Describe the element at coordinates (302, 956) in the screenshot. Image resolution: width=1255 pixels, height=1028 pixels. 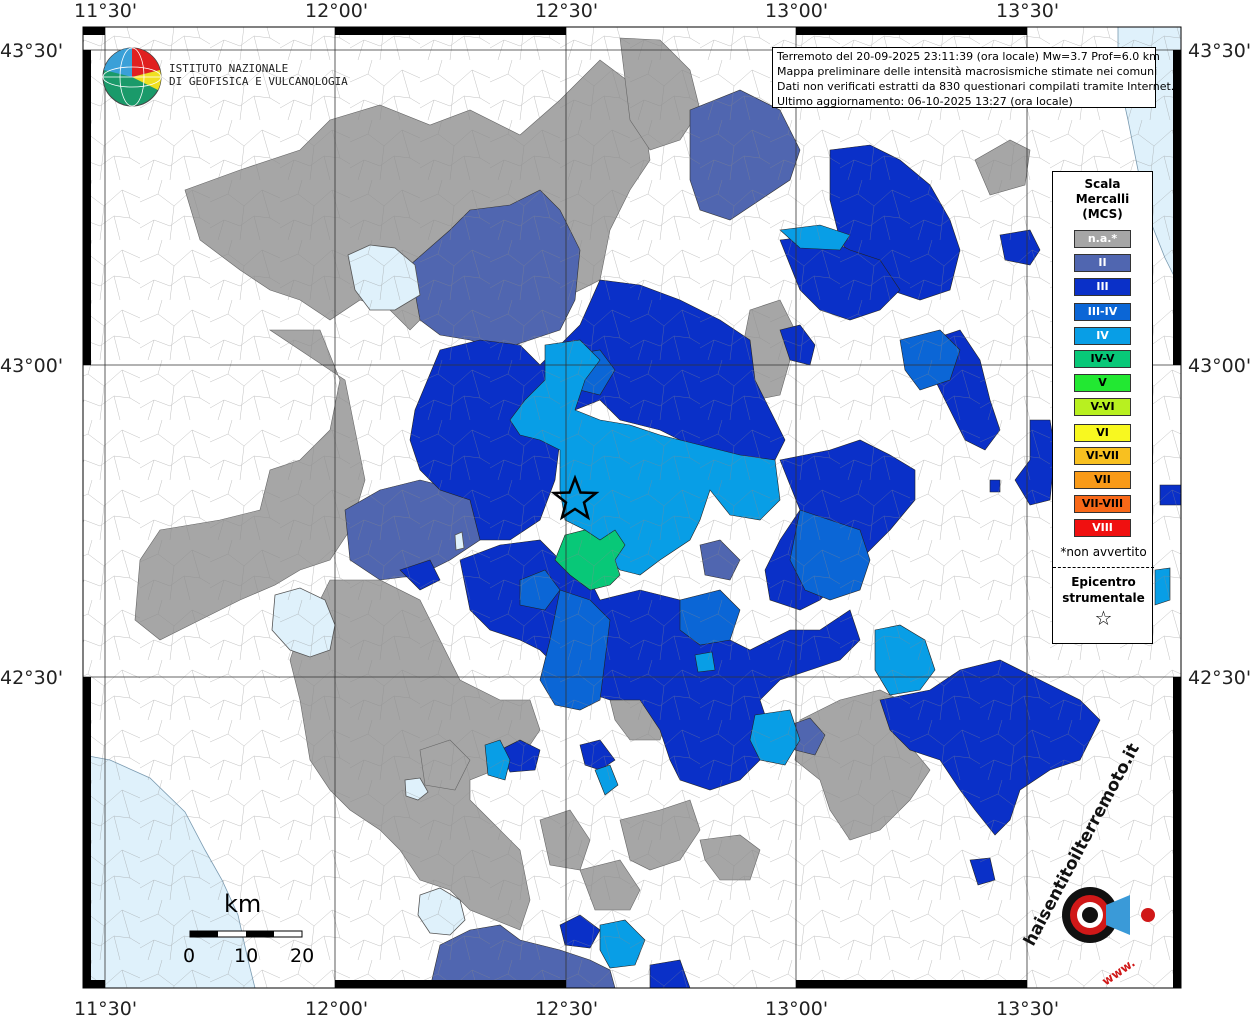
I see `scale-tick-20: 20` at that location.